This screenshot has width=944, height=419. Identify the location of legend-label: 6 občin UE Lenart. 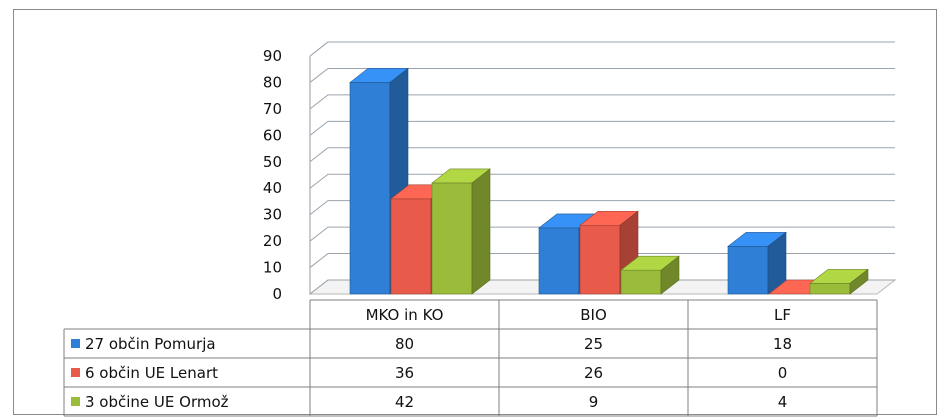
(151, 373).